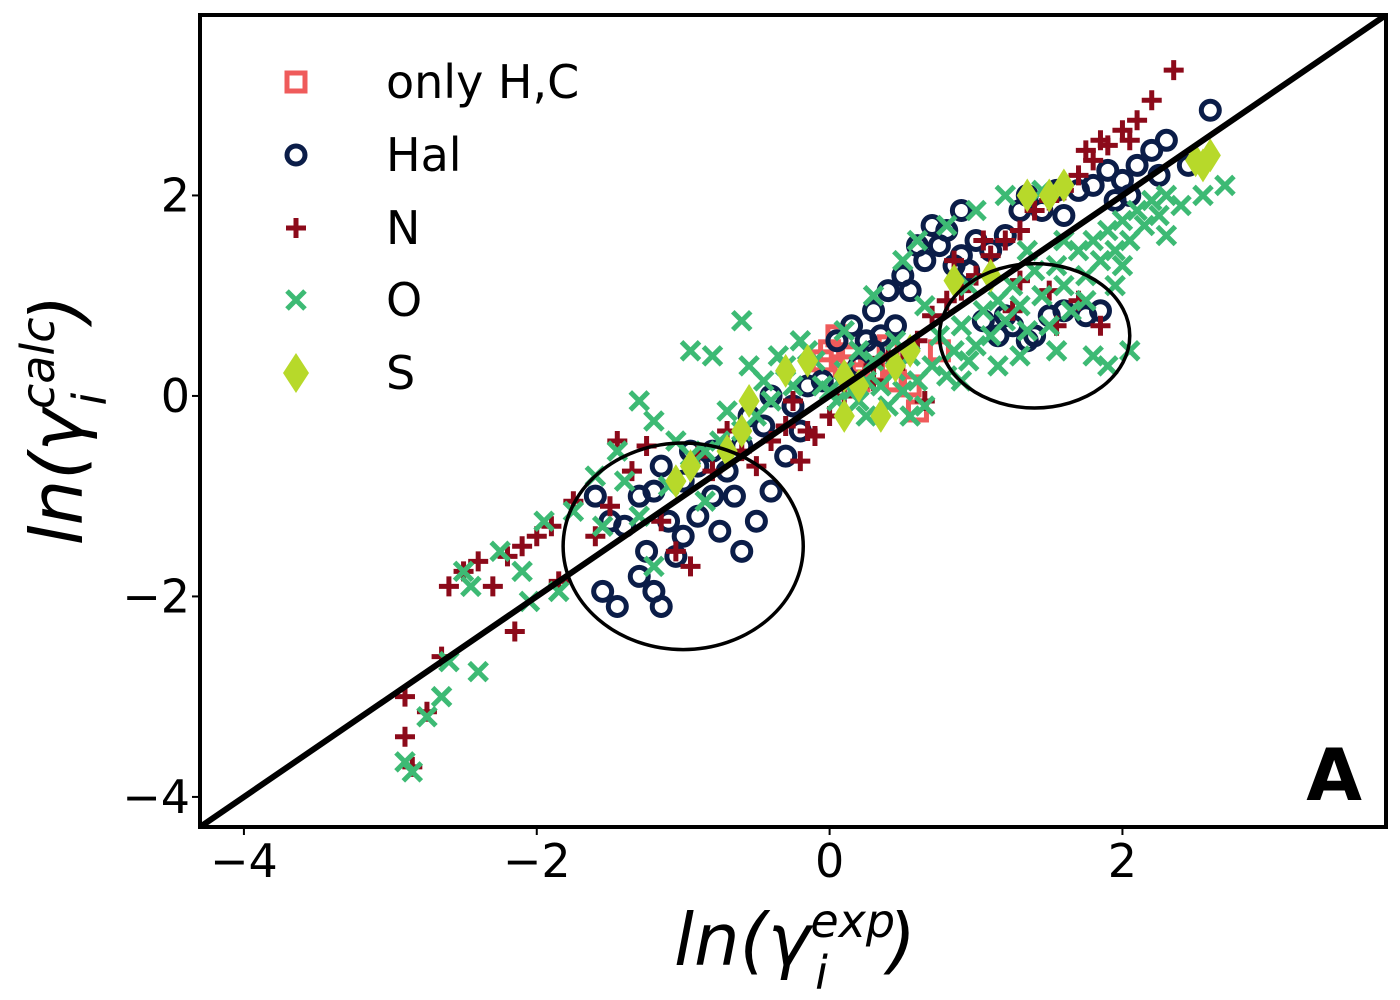  Describe the element at coordinates (829, 861) in the screenshot. I see `x-tick-label: 0` at that location.